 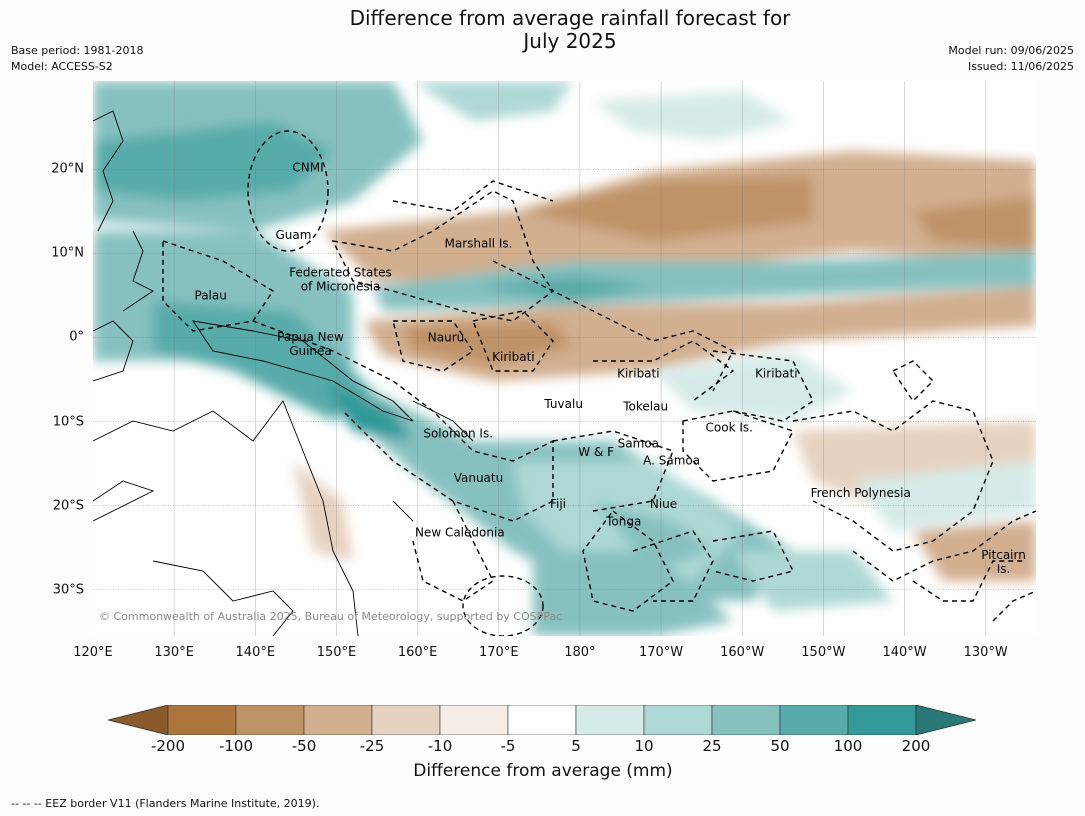 What do you see at coordinates (1011, 50) in the screenshot?
I see `model-run: Model run: 09/06/2025` at bounding box center [1011, 50].